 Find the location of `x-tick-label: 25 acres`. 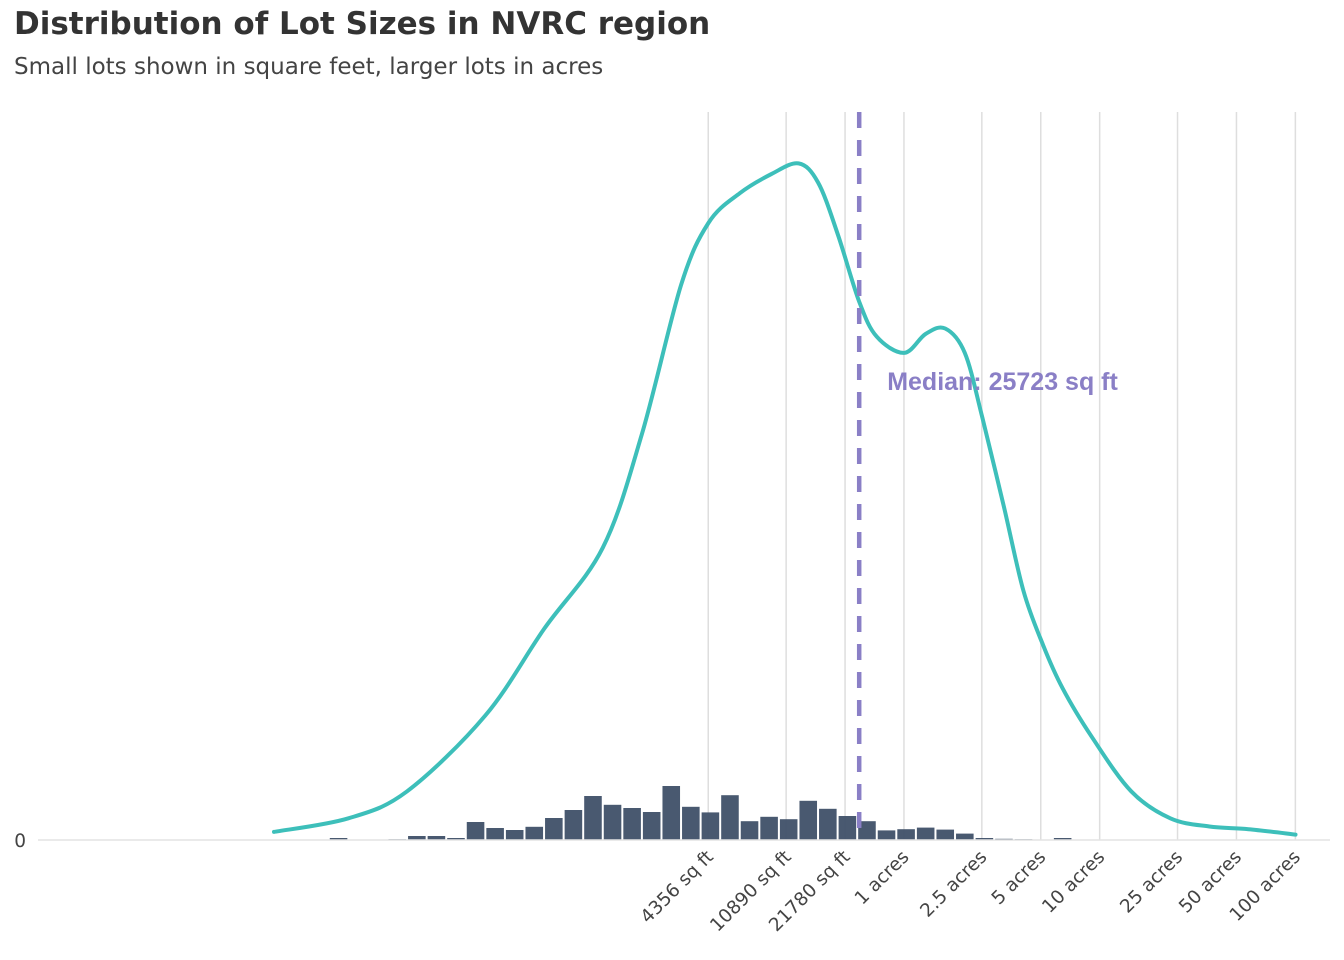

x-tick-label: 25 acres is located at coordinates (1151, 882).